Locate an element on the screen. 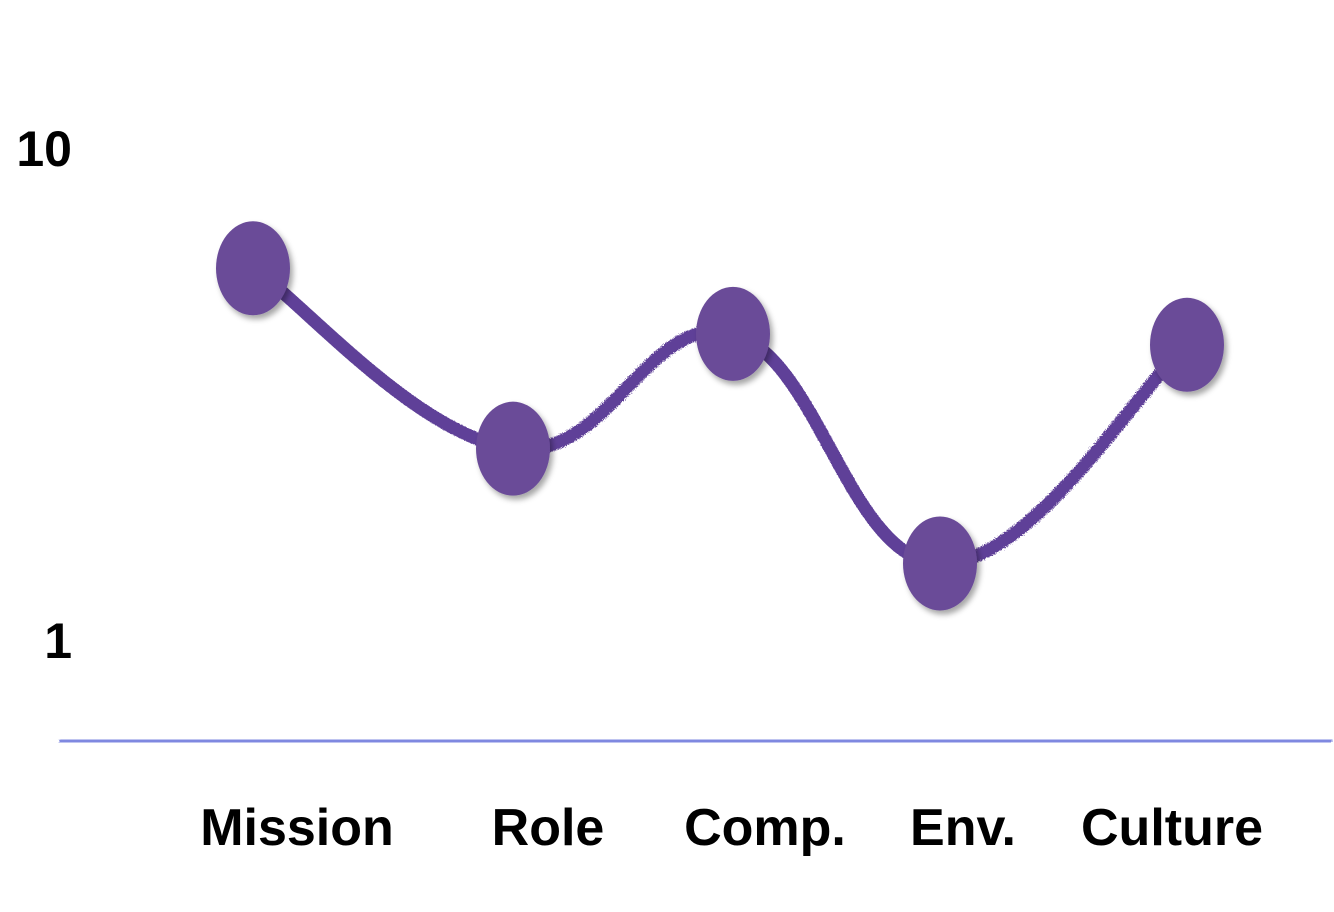  x-tick-label: Mission is located at coordinates (297, 828).